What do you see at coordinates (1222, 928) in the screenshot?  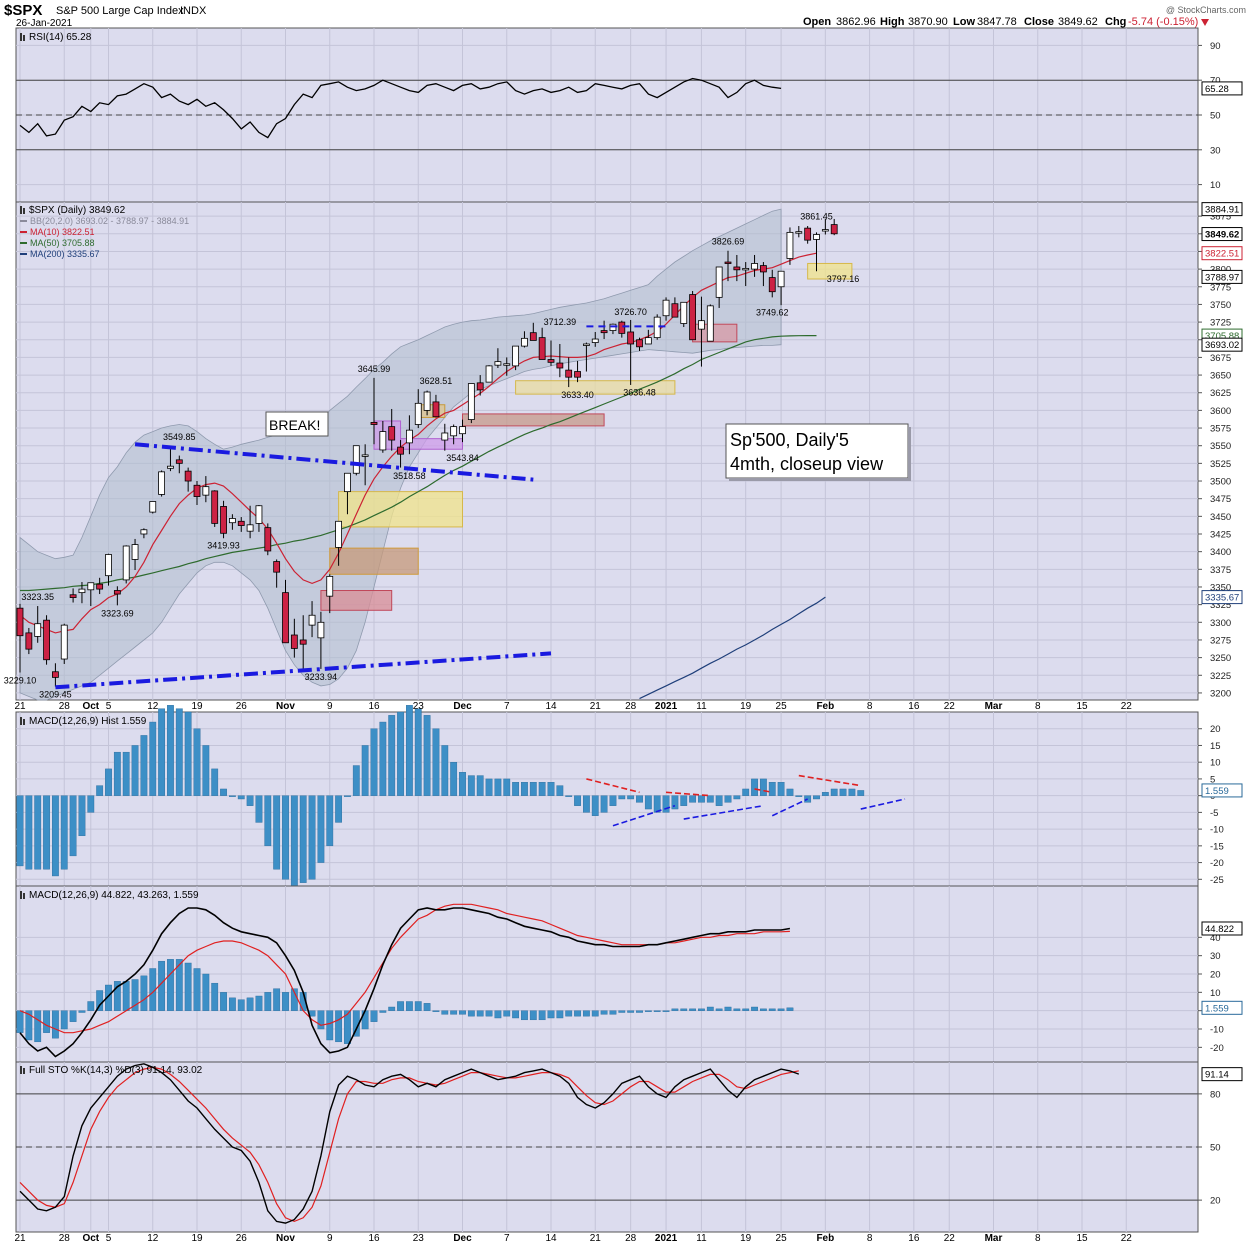 I see `macd-last-tag-box` at bounding box center [1222, 928].